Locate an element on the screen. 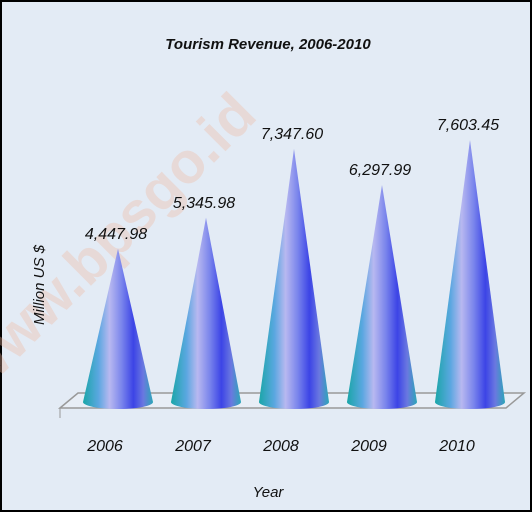 The height and width of the screenshot is (512, 532). x-tick-label: 2007 is located at coordinates (193, 446).